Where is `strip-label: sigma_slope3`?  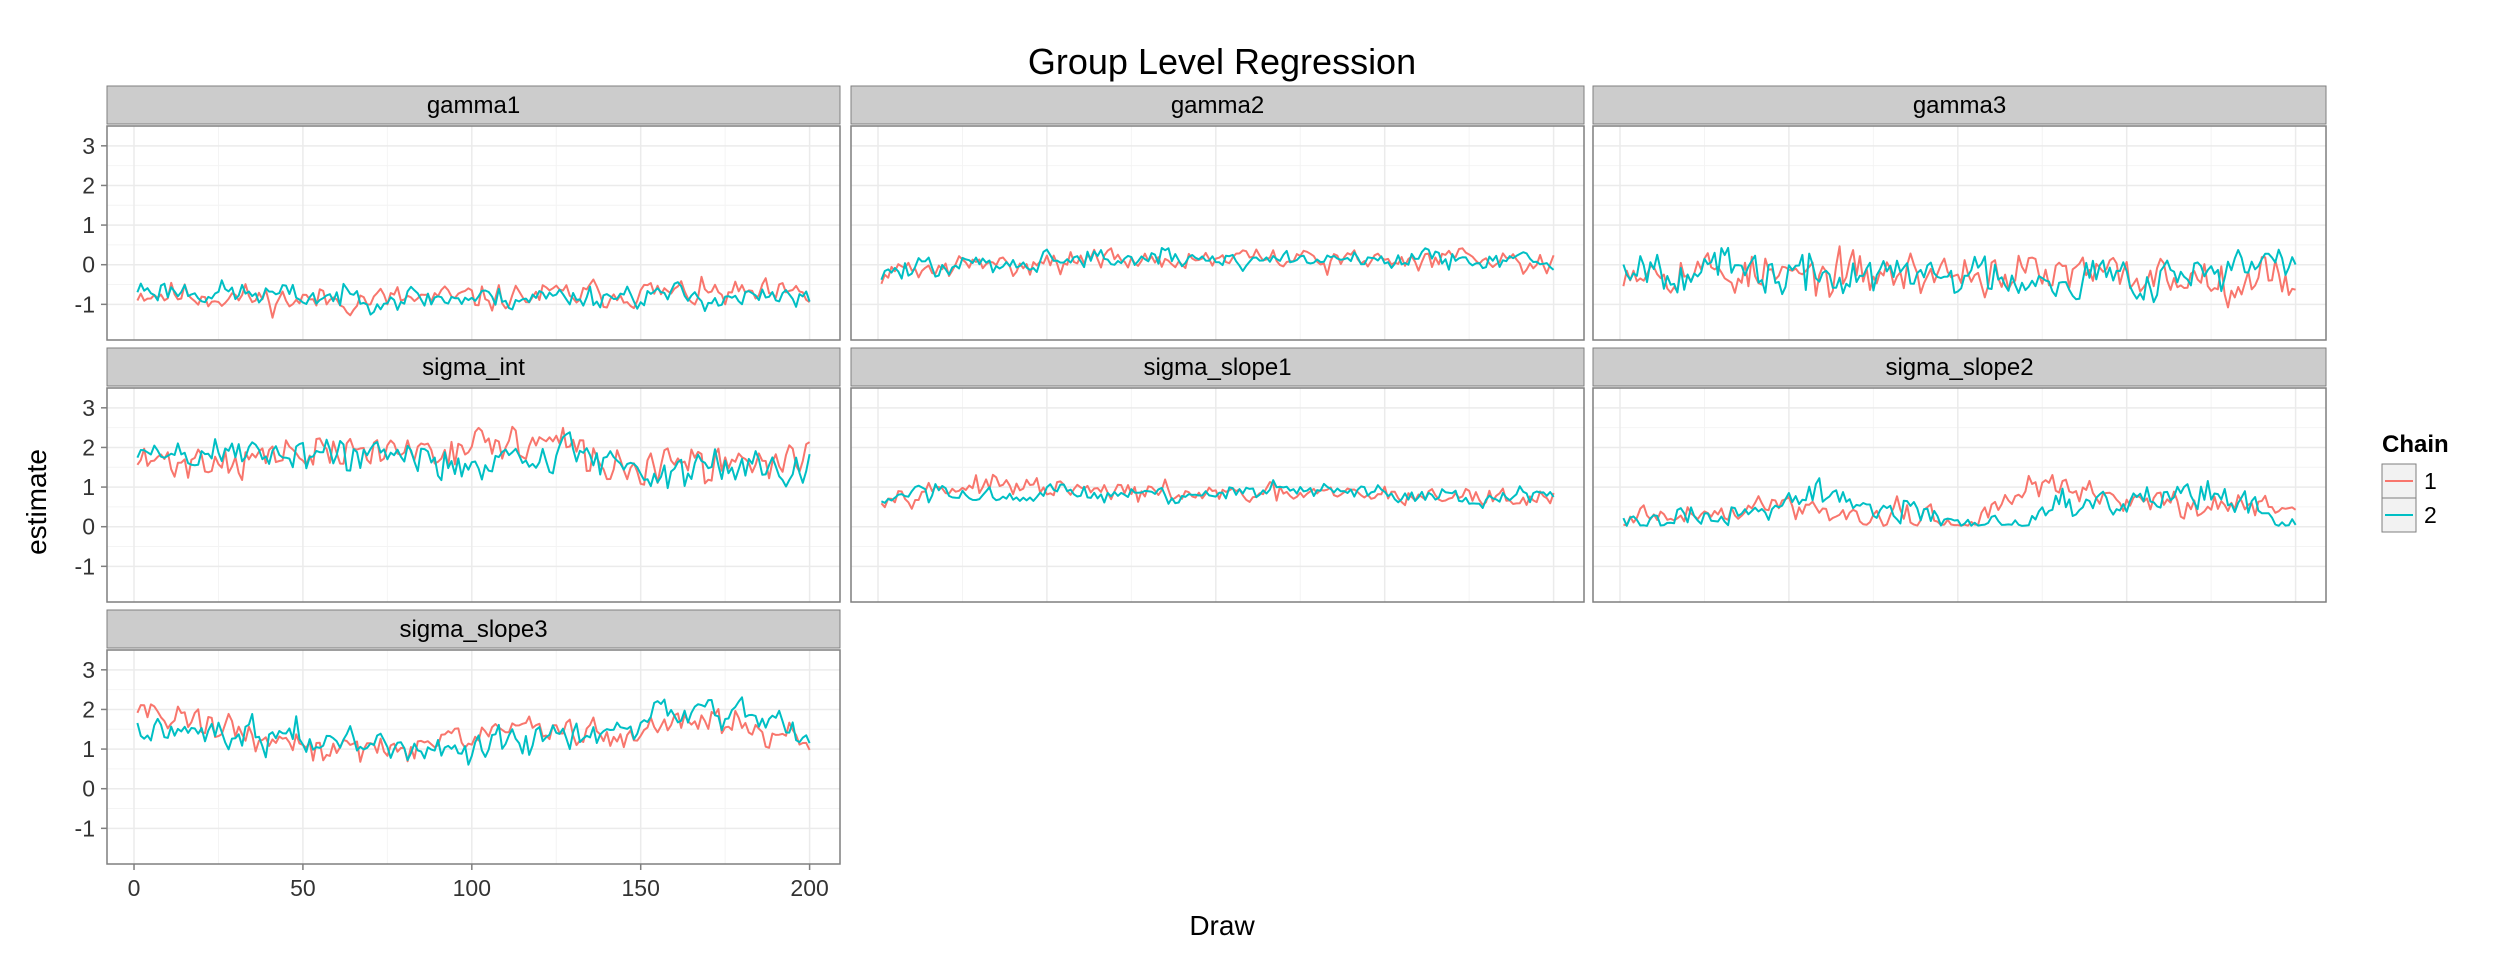
strip-label: sigma_slope3 is located at coordinates (473, 629).